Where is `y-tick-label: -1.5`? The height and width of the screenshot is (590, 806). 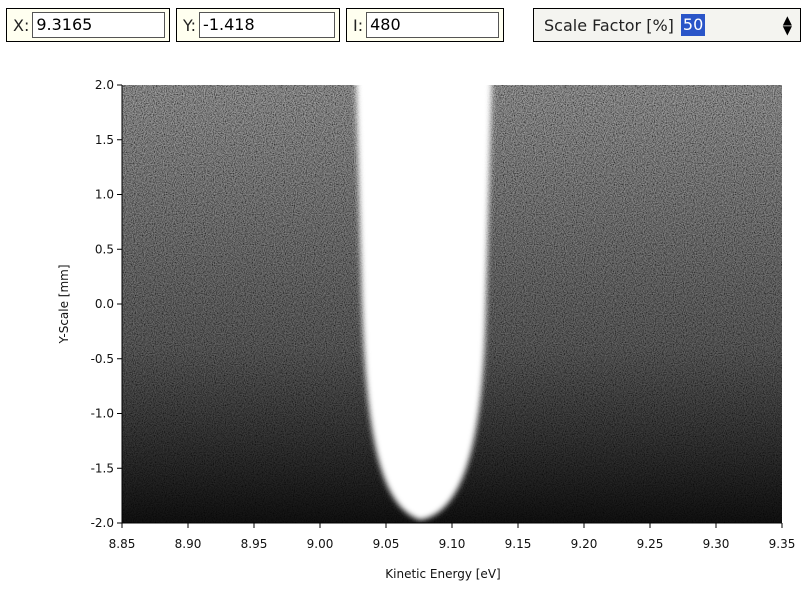
y-tick-label: -1.5 is located at coordinates (102, 468).